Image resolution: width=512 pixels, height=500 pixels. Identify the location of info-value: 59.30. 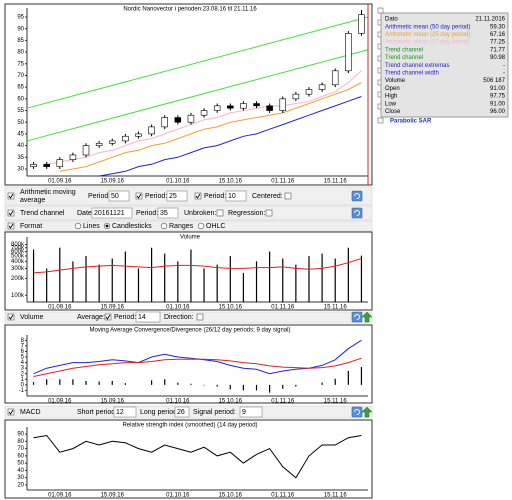
(498, 27).